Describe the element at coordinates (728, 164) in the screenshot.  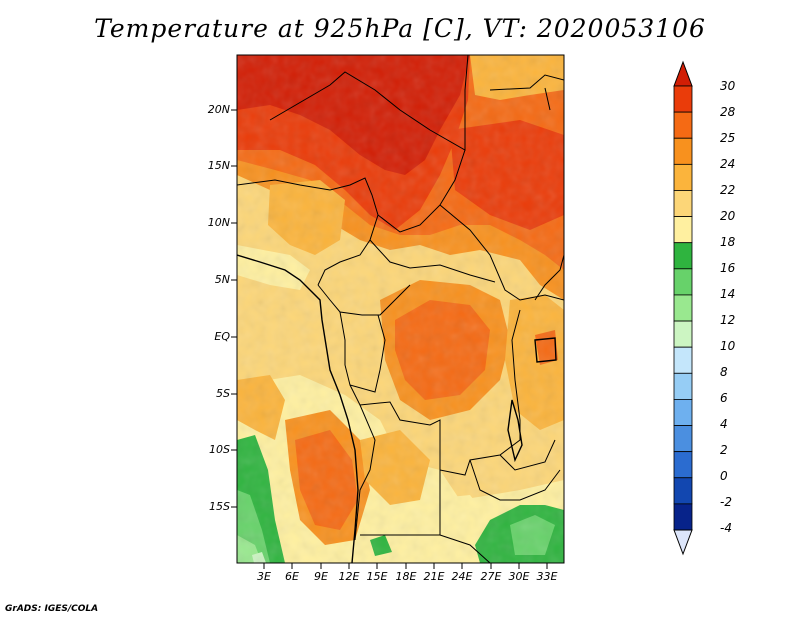
I see `colorbar-label: 24` at that location.